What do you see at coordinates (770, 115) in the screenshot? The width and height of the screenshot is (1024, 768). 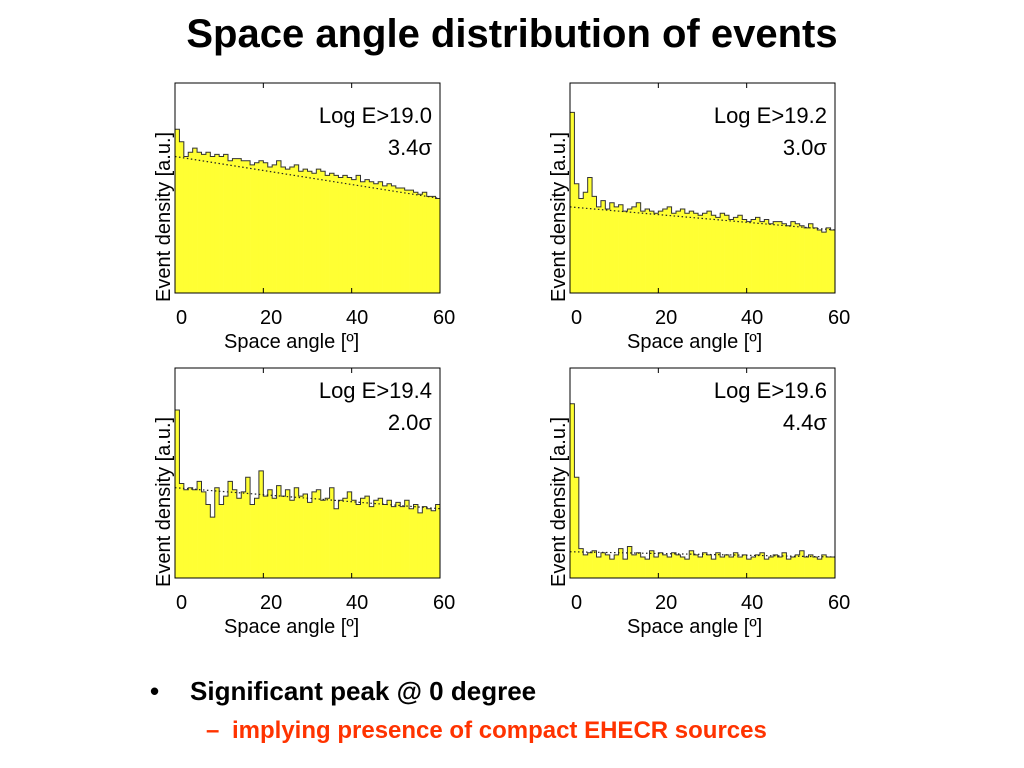 I see `annotation-energy: Log E>19.2` at bounding box center [770, 115].